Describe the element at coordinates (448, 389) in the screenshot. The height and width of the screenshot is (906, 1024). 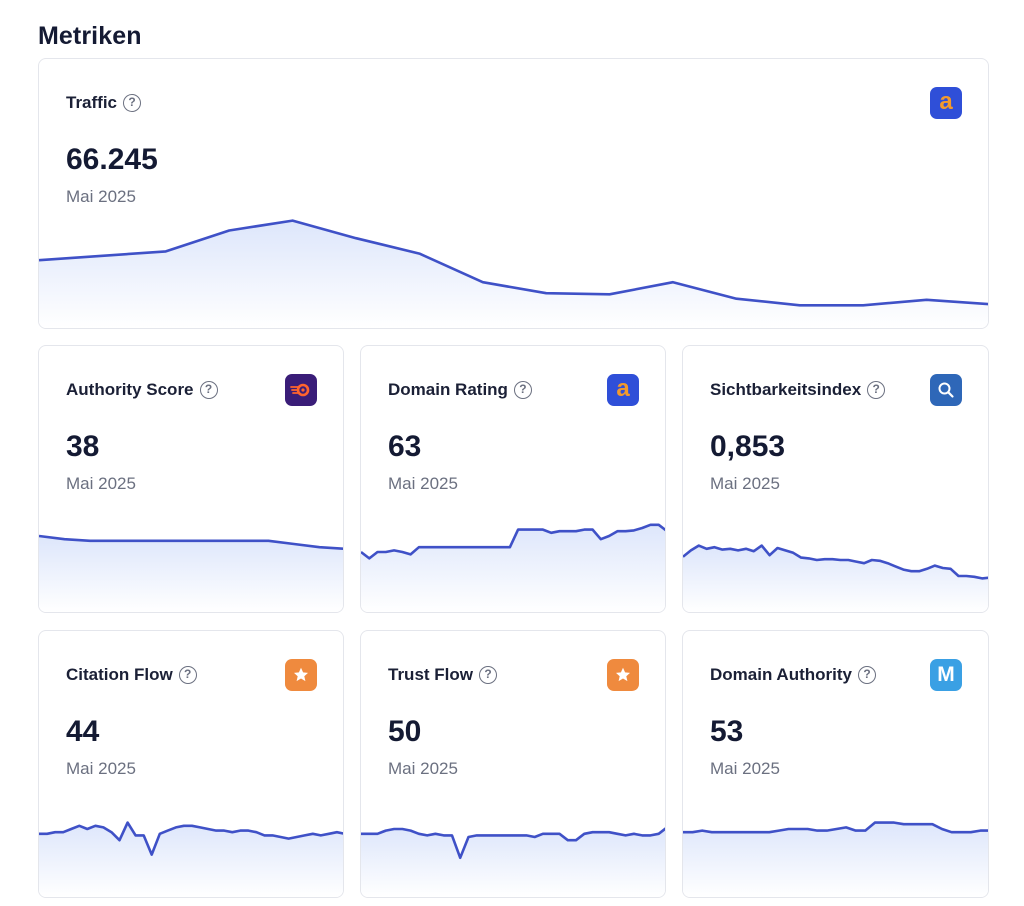
I see `metric-title: Domain Rating` at that location.